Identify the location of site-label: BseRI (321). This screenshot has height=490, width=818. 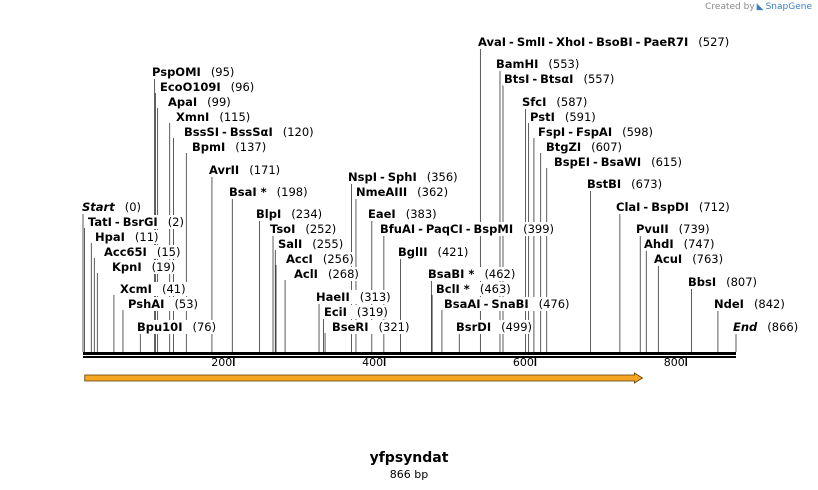
(371, 327).